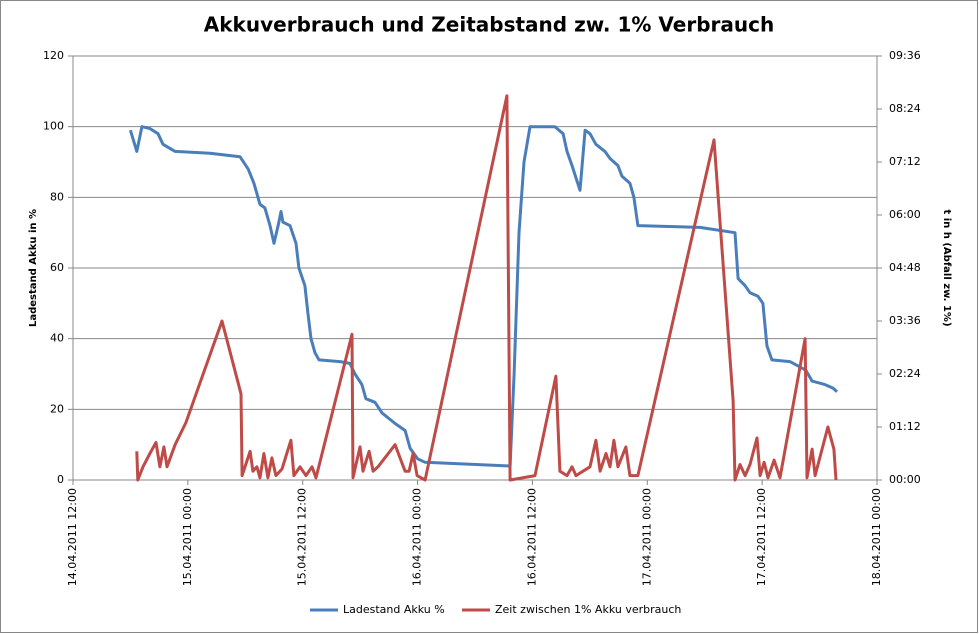 Image resolution: width=979 pixels, height=634 pixels. Describe the element at coordinates (905, 479) in the screenshot. I see `y2-tick-label: 00:00` at that location.